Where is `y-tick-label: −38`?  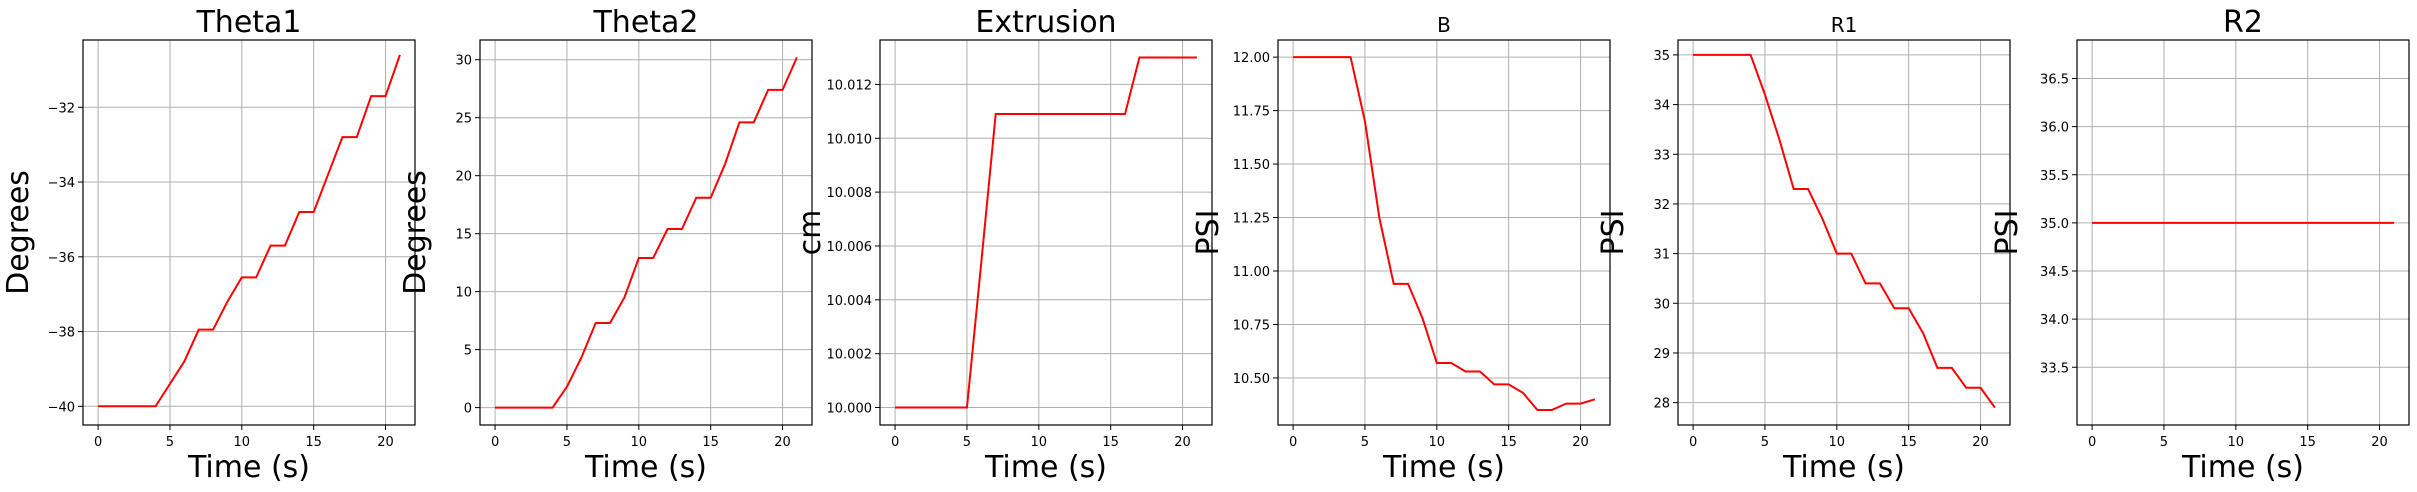 y-tick-label: −38 is located at coordinates (61, 333).